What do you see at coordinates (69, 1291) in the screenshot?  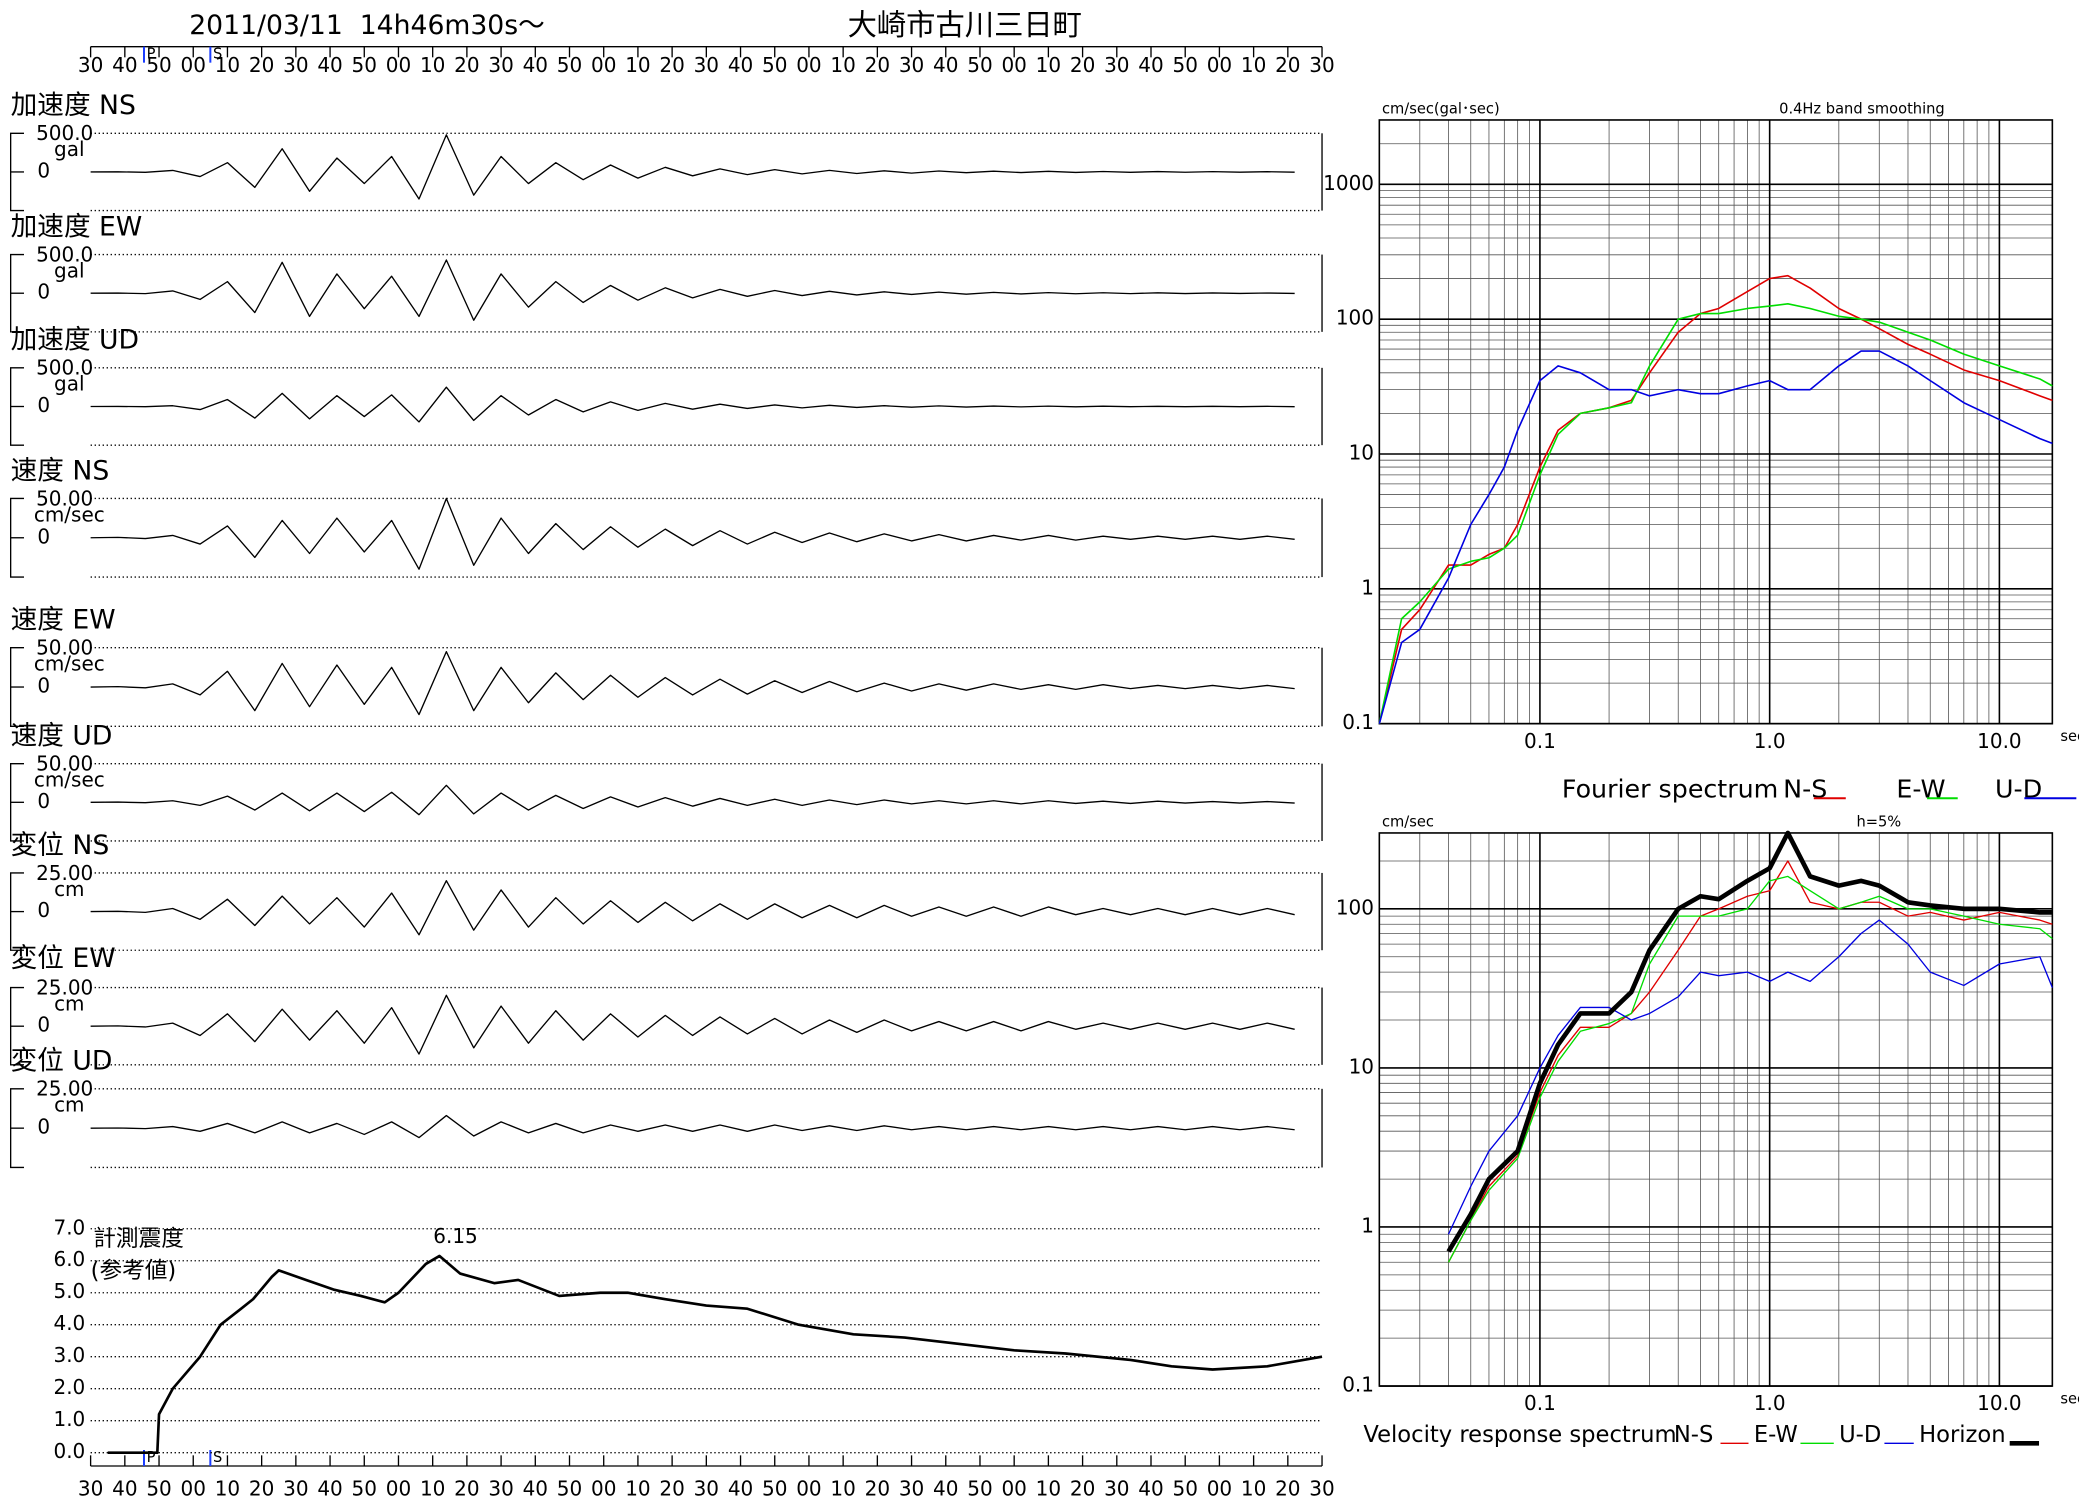 I see `y-tick-label: 5.0` at bounding box center [69, 1291].